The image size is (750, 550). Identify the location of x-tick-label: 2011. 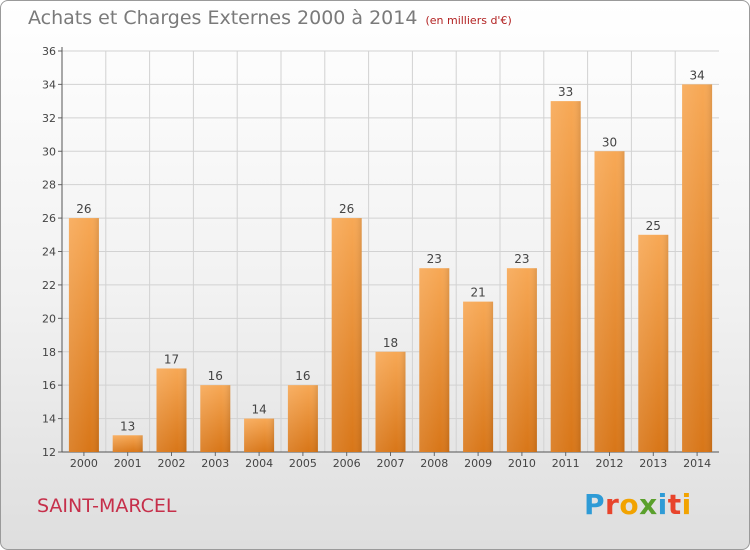
(566, 463).